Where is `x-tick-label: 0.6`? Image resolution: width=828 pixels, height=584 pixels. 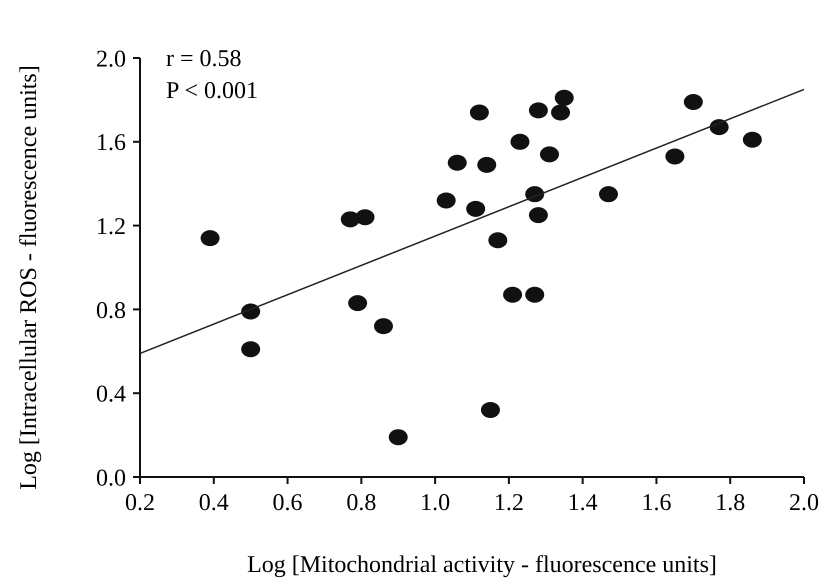 x-tick-label: 0.6 is located at coordinates (287, 503).